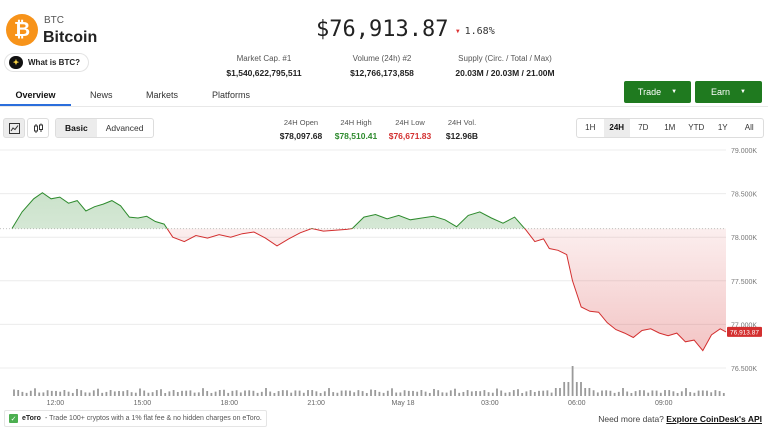 Image resolution: width=768 pixels, height=430 pixels. What do you see at coordinates (728, 92) in the screenshot?
I see `earn-button: Earn ▼` at bounding box center [728, 92].